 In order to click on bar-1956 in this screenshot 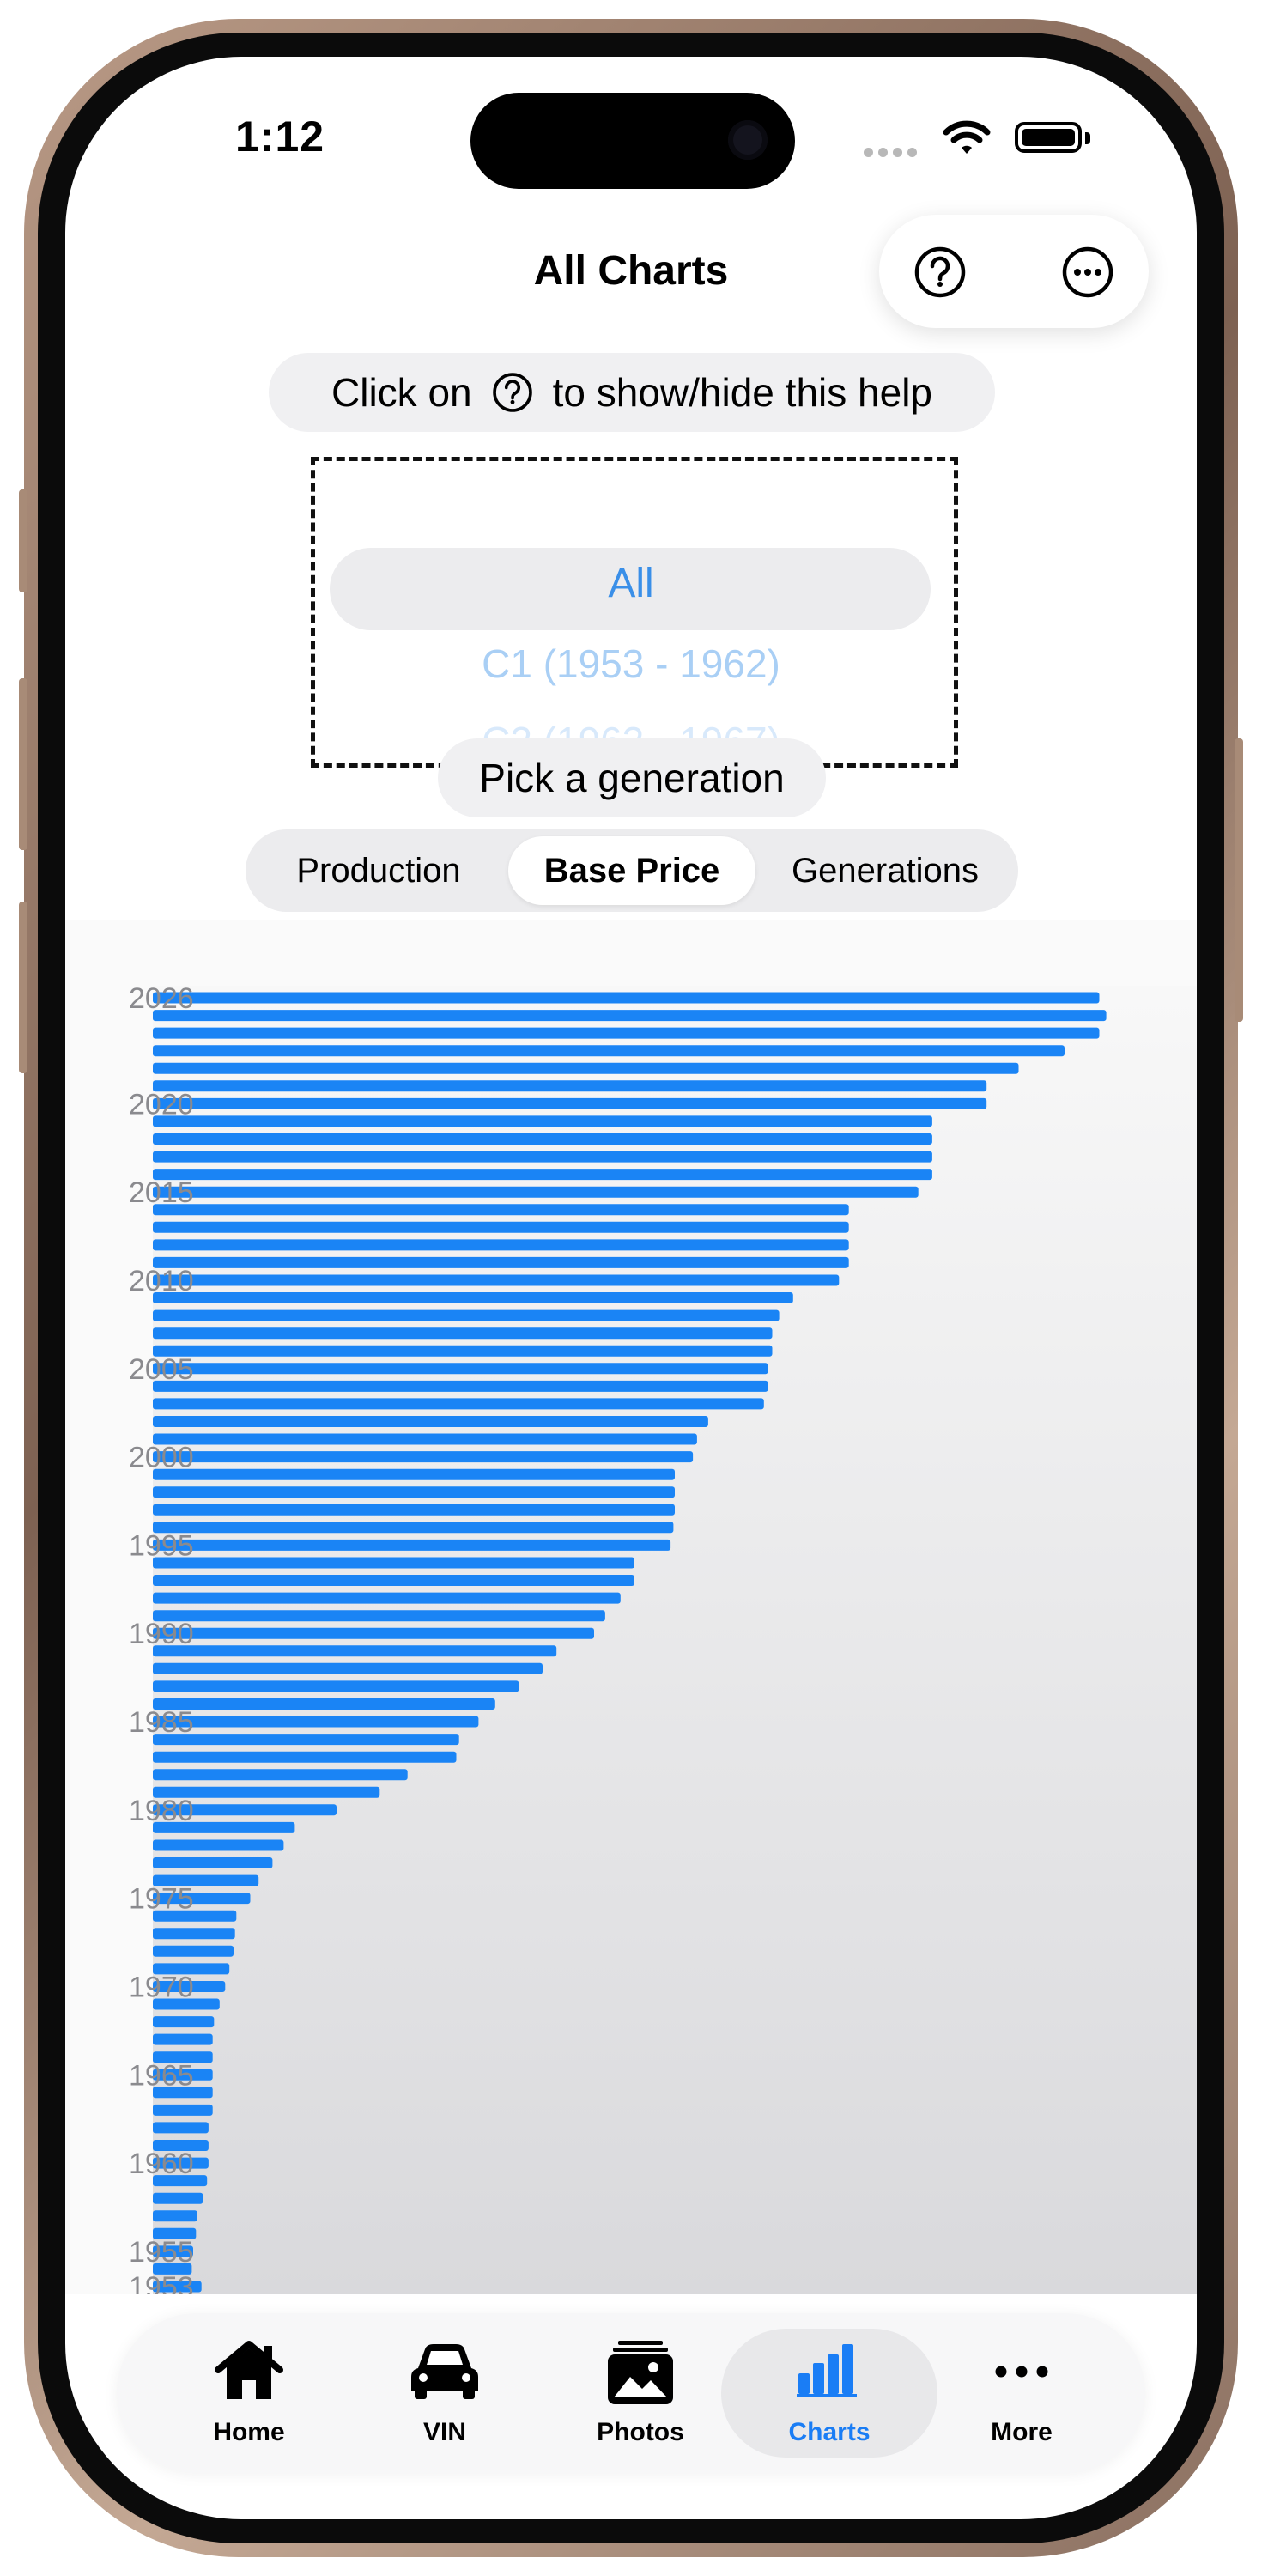, I will do `click(175, 2233)`.